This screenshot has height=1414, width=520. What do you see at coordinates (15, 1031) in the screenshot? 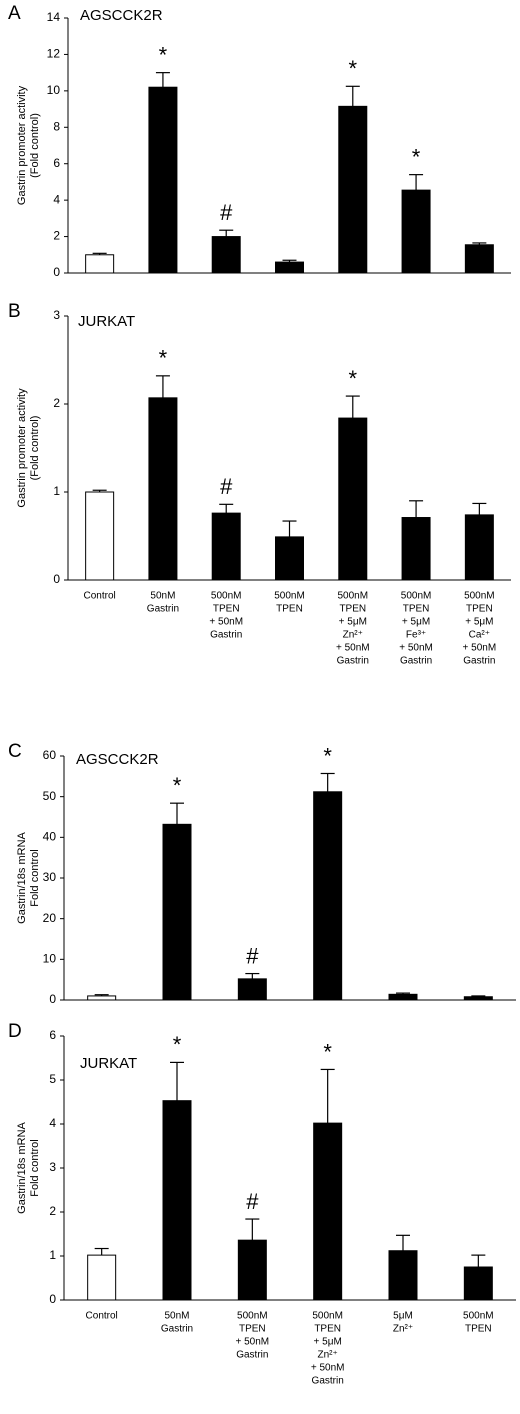
I see `panel-letter: D` at bounding box center [15, 1031].